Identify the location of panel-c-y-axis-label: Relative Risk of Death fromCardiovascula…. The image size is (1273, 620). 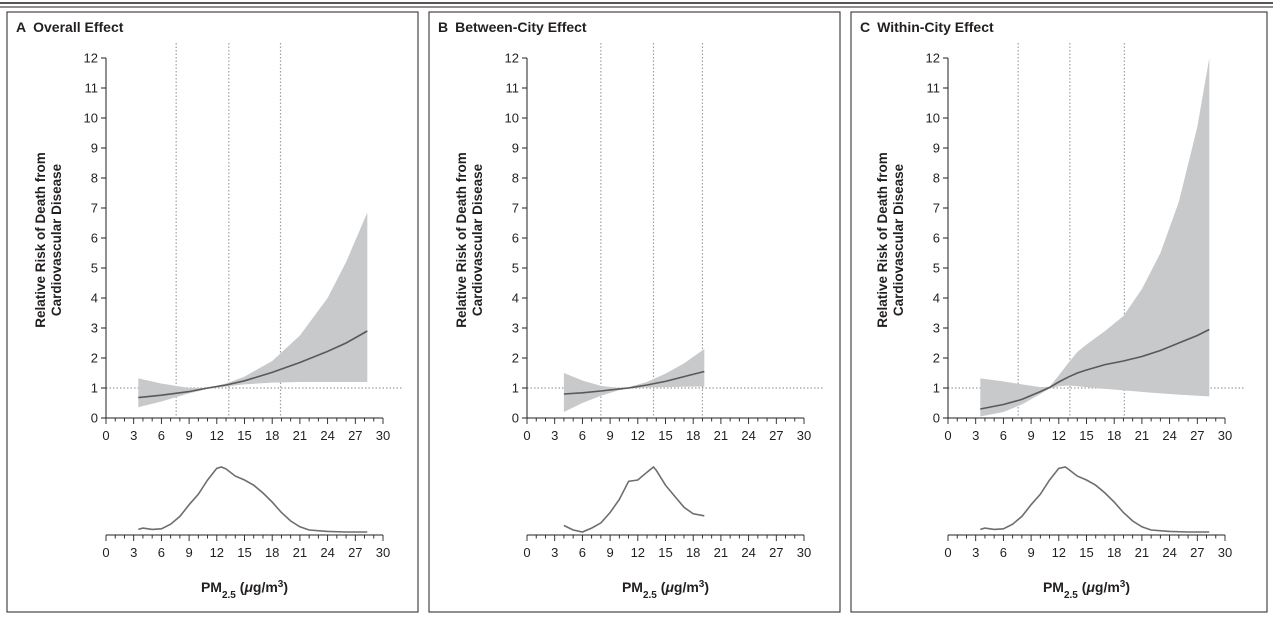
(890, 240).